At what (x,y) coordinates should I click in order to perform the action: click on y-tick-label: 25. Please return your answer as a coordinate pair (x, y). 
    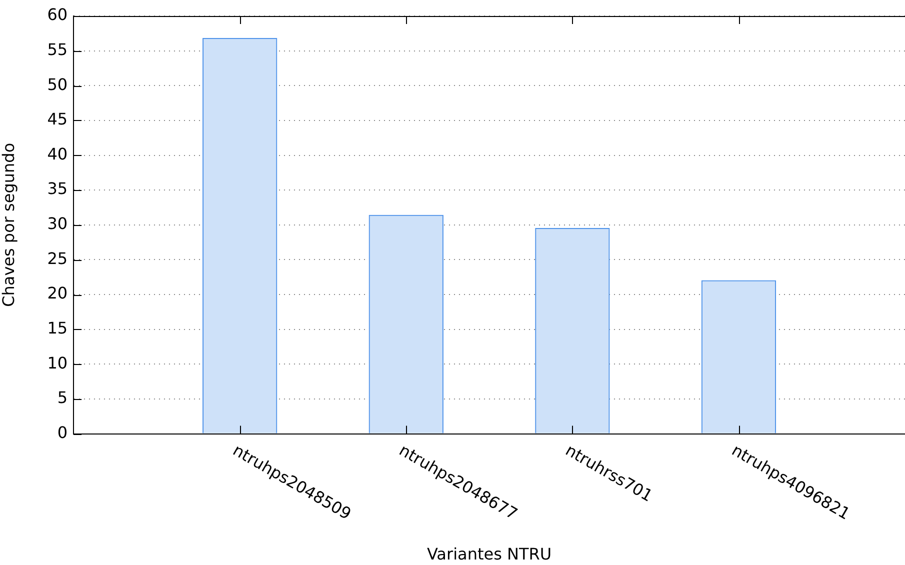
    Looking at the image, I should click on (57, 258).